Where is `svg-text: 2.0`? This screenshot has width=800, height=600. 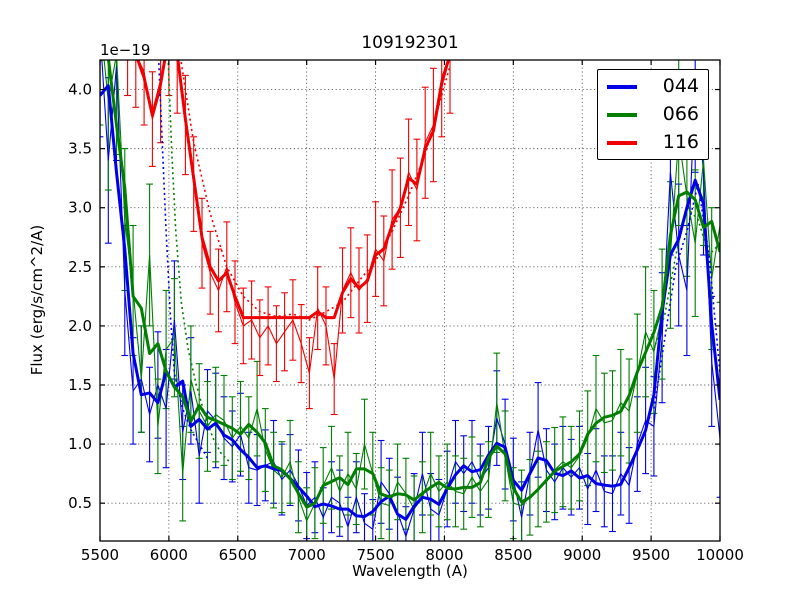
svg-text: 2.0 is located at coordinates (80, 326).